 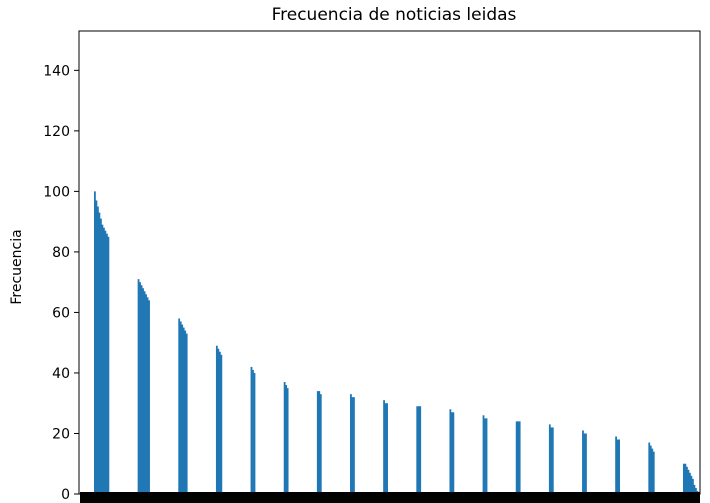 I want to click on chart-title: Frecuencia de noticias leidas, so click(x=394, y=15).